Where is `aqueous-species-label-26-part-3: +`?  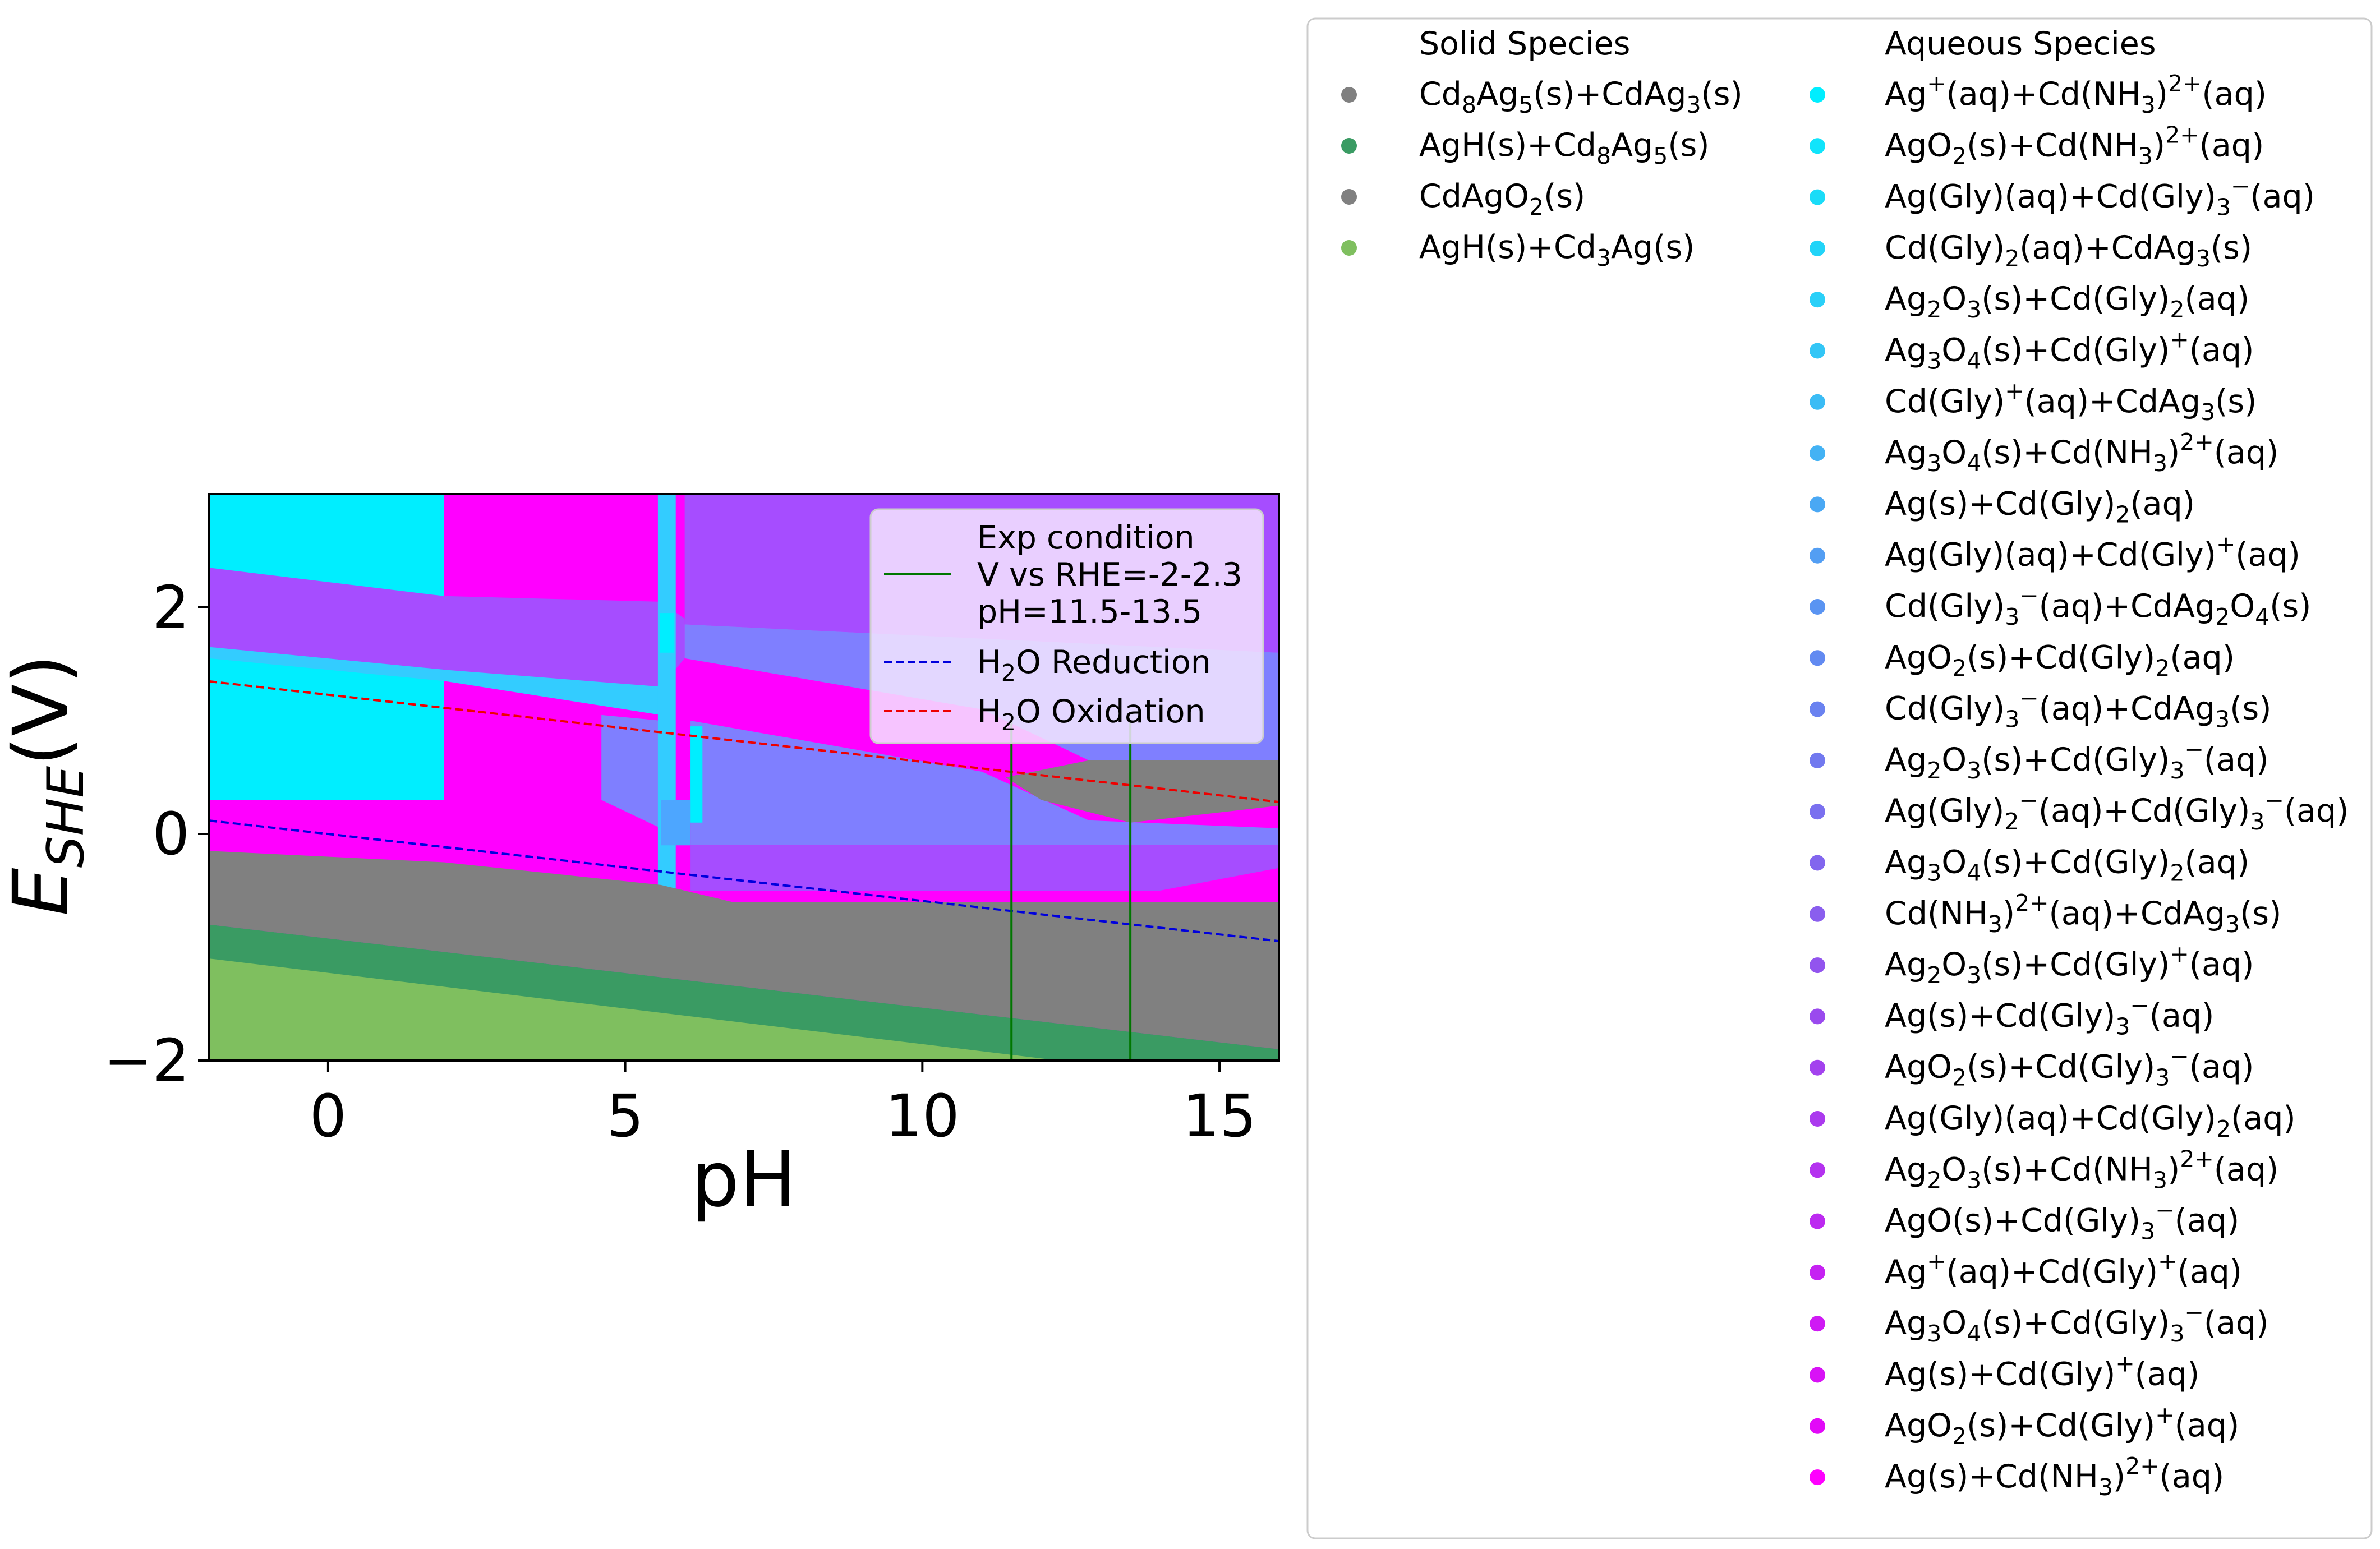
aqueous-species-label-26-part-3: + is located at coordinates (2165, 1415).